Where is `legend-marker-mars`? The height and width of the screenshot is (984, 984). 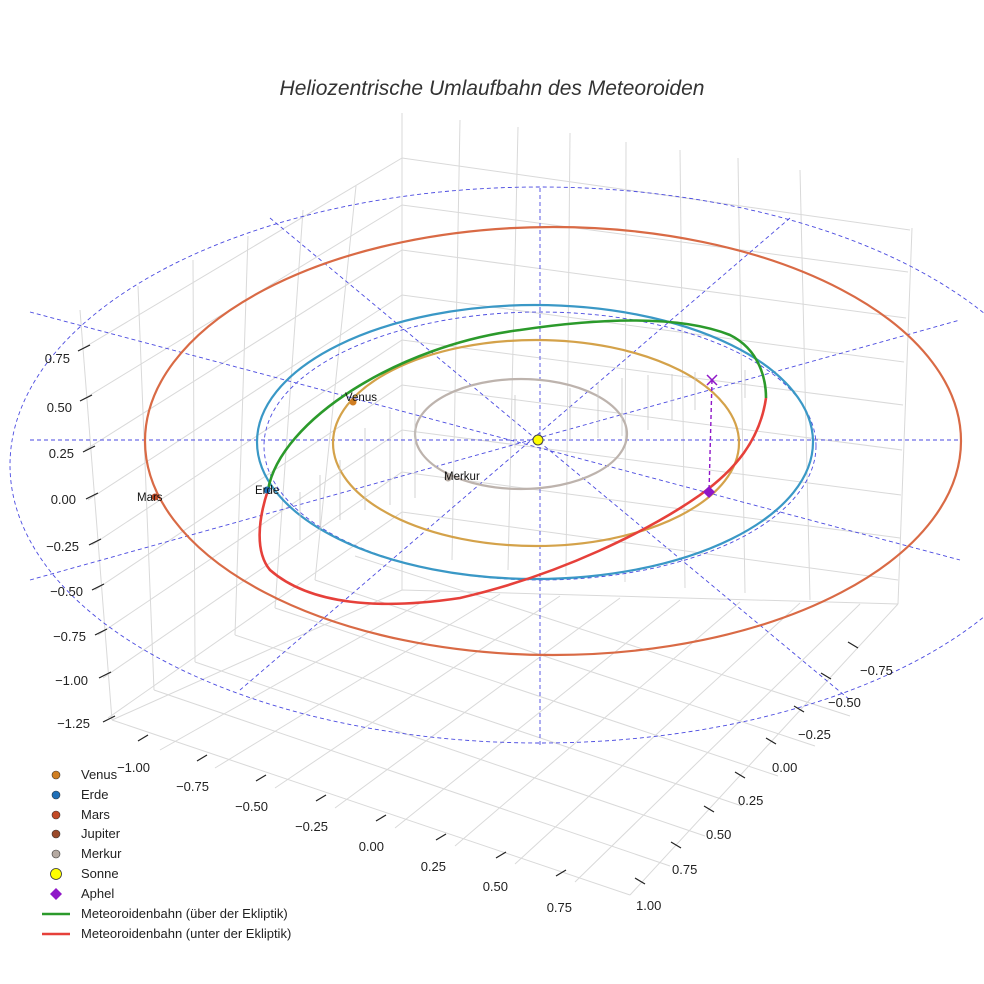 legend-marker-mars is located at coordinates (56, 815).